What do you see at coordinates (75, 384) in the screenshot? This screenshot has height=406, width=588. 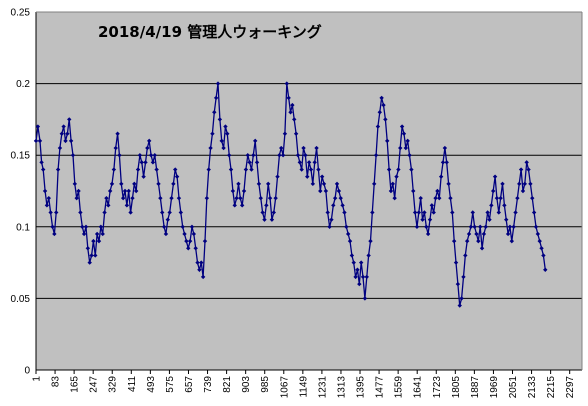 I see `x-tick-label: 165` at bounding box center [75, 384].